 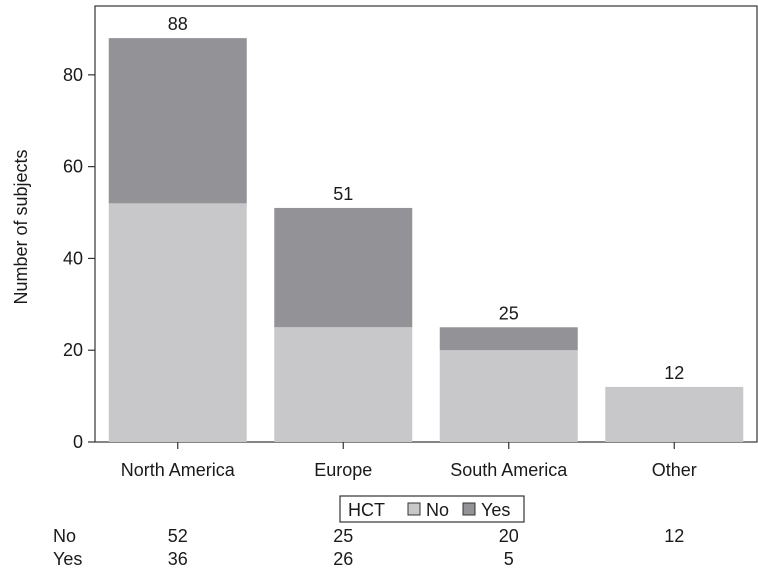 I want to click on legend-box, so click(x=432, y=509).